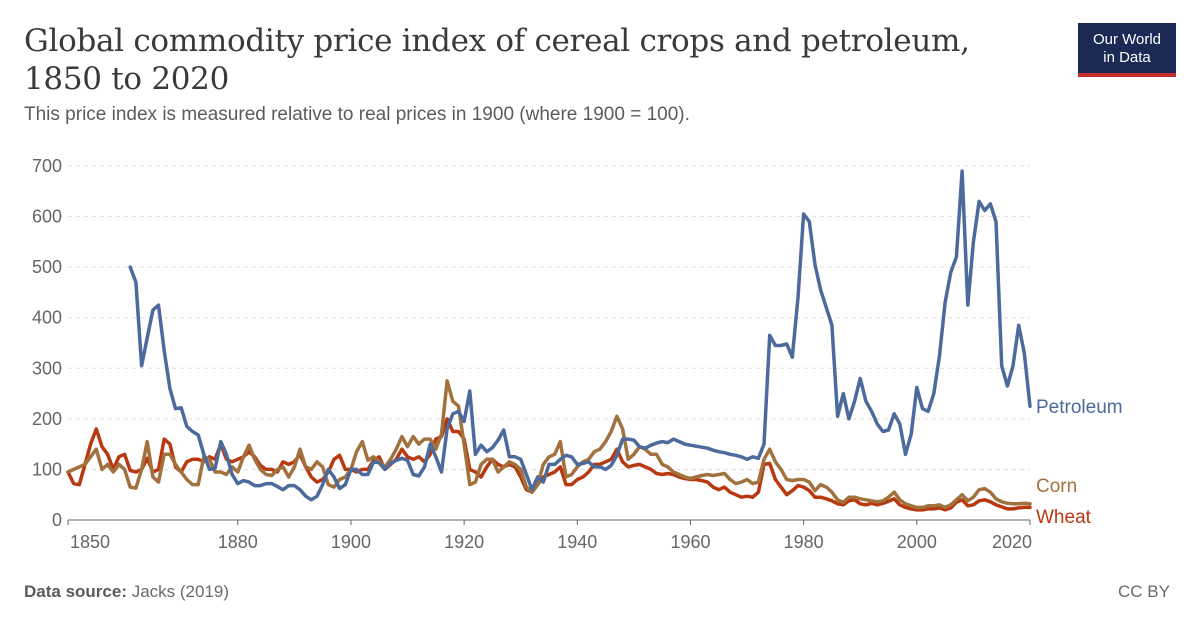 Image resolution: width=1200 pixels, height=627 pixels. I want to click on logo-line-2: in Data, so click(1127, 57).